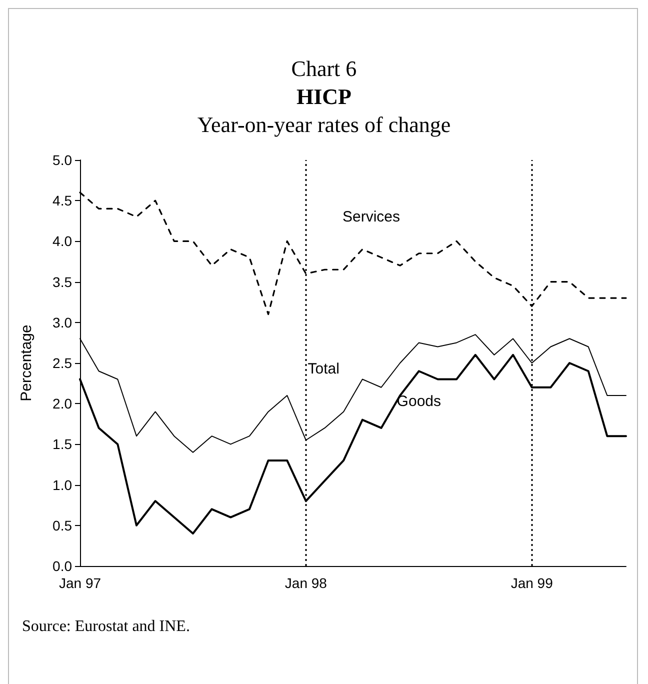 This screenshot has height=684, width=648. What do you see at coordinates (324, 97) in the screenshot?
I see `chart-title: HICP` at bounding box center [324, 97].